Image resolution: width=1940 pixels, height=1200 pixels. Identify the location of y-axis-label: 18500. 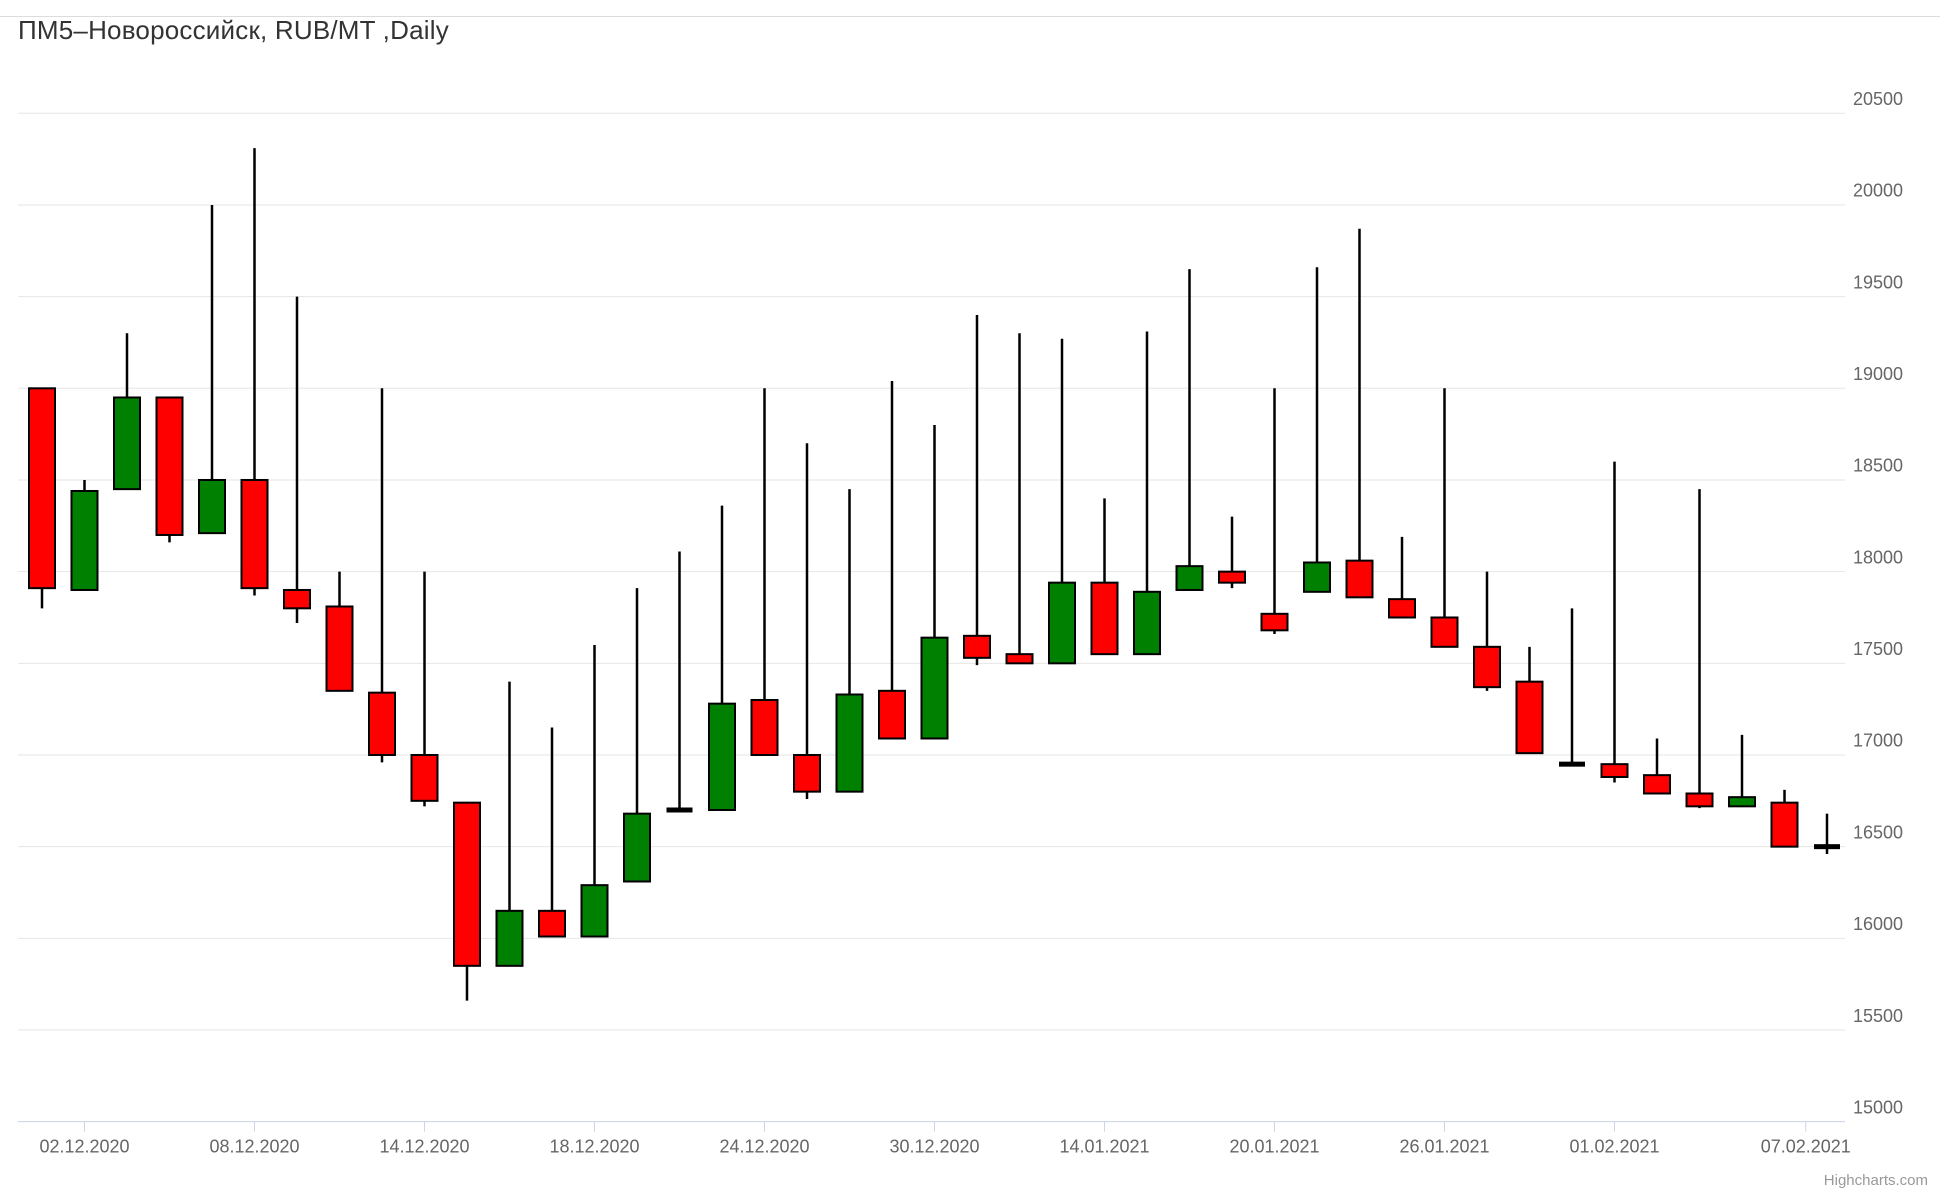
(1878, 466).